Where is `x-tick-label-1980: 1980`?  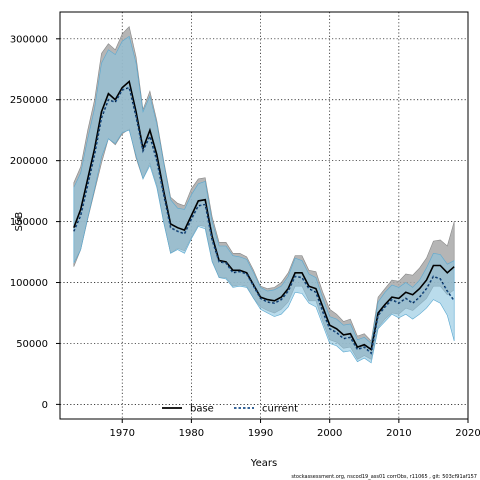
x-tick-label-1980: 1980 is located at coordinates (191, 433).